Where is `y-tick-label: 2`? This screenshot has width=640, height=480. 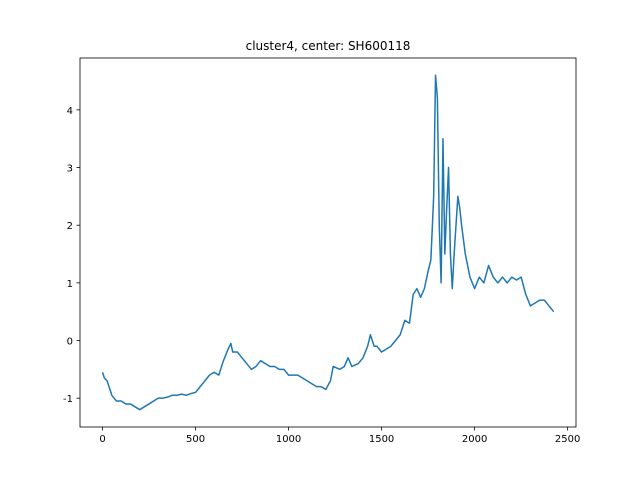 y-tick-label: 2 is located at coordinates (70, 226).